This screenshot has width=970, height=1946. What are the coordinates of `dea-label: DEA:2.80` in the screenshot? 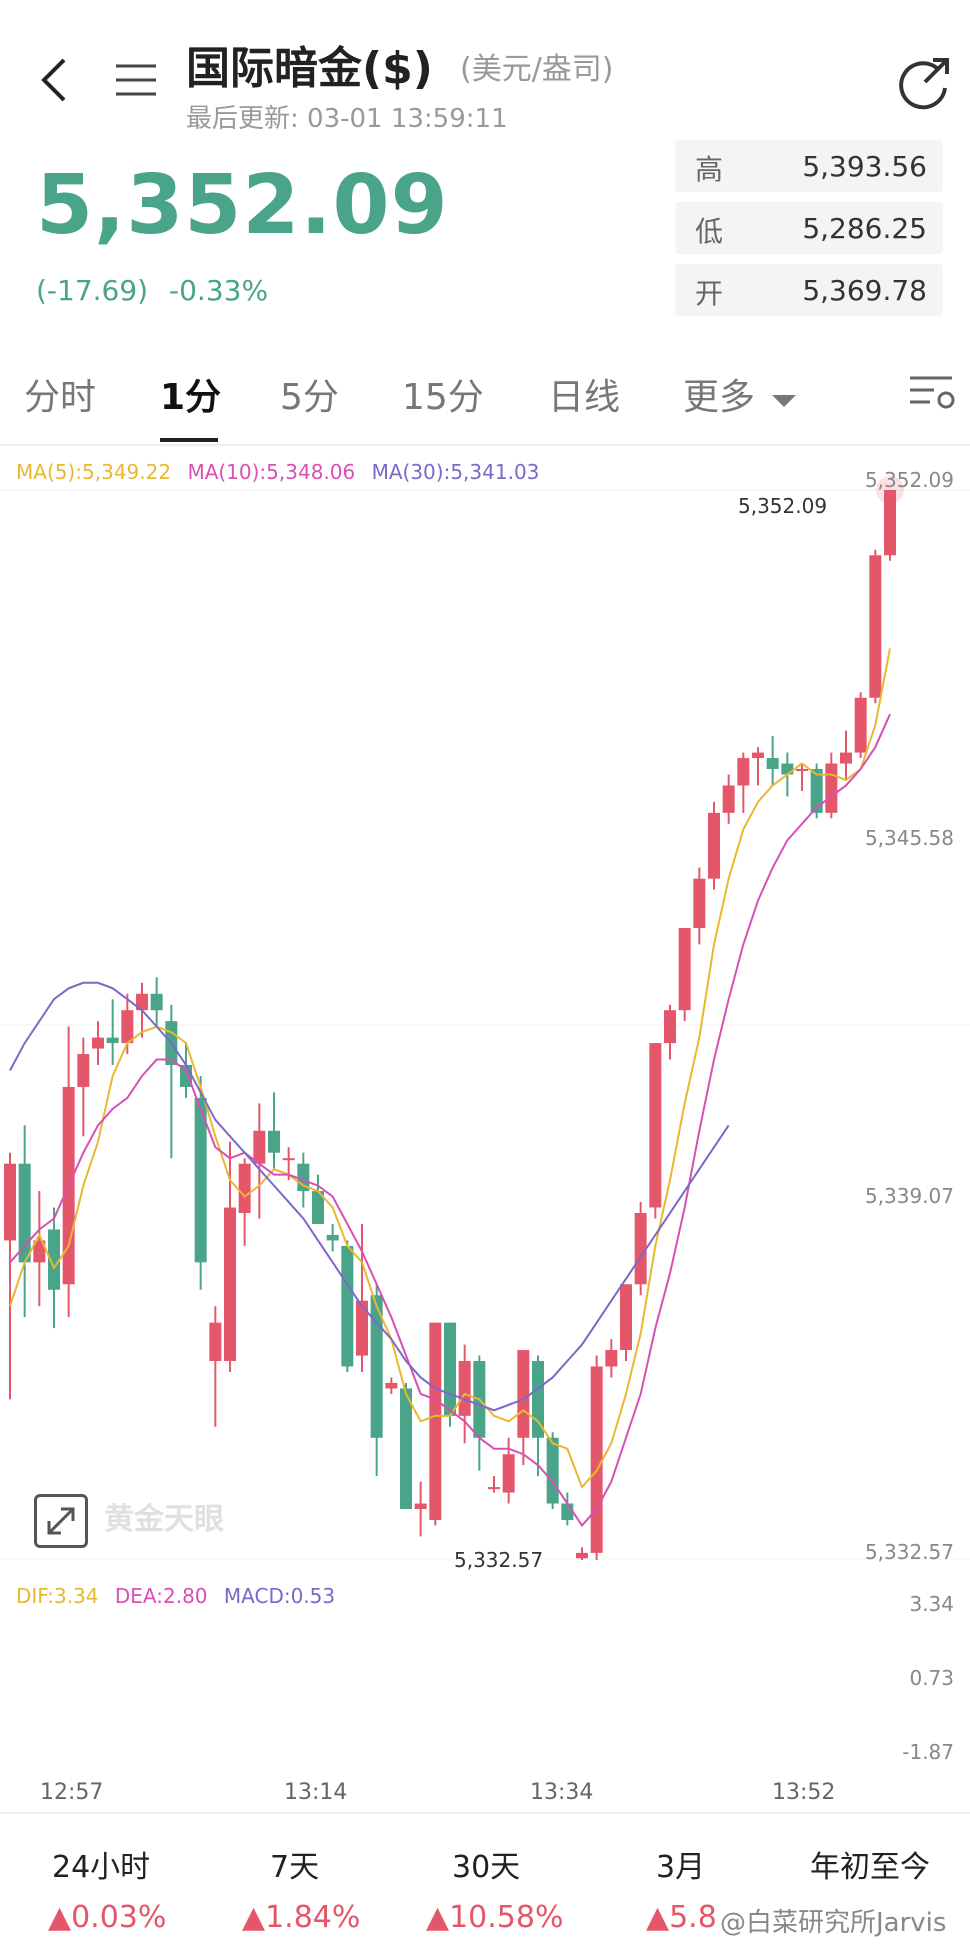 It's located at (161, 1596).